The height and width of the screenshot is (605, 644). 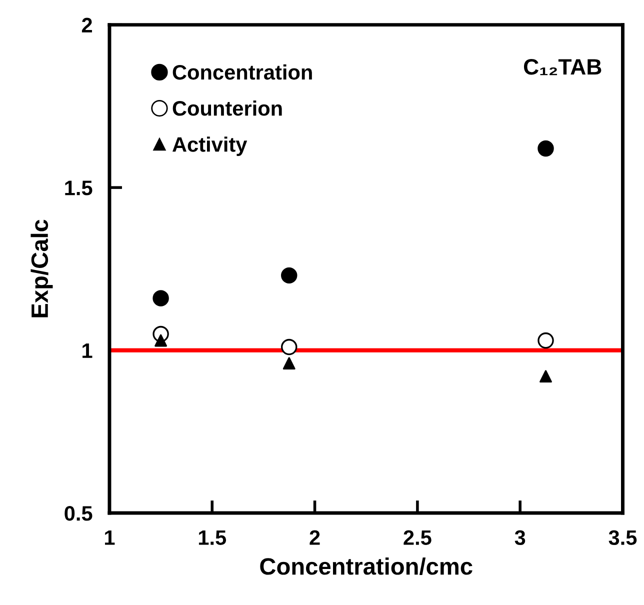 I want to click on x-axis-title: Concentration/cmc, so click(x=366, y=566).